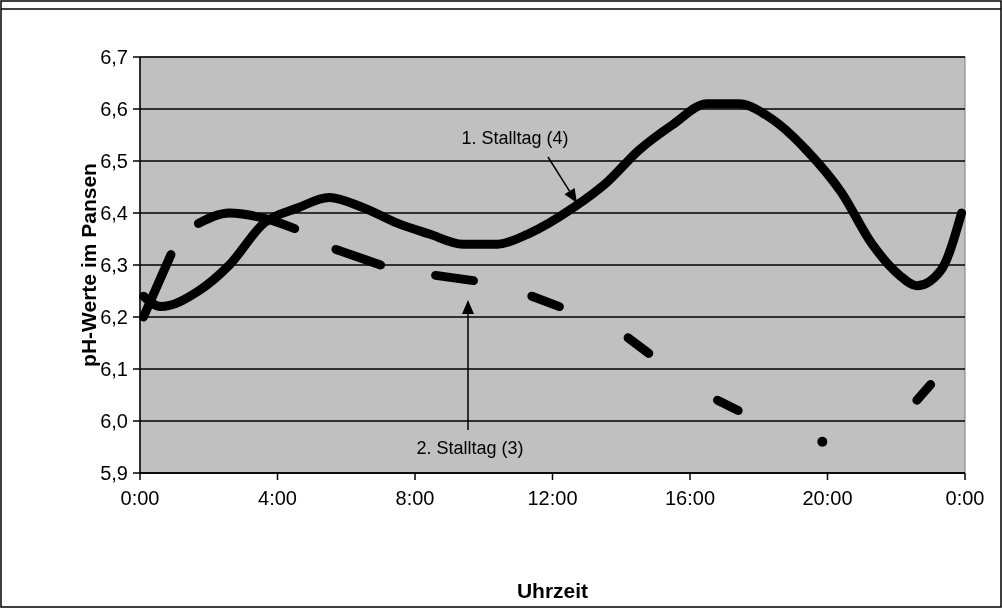  What do you see at coordinates (515, 138) in the screenshot?
I see `annotation: 1. Stalltag (4)` at bounding box center [515, 138].